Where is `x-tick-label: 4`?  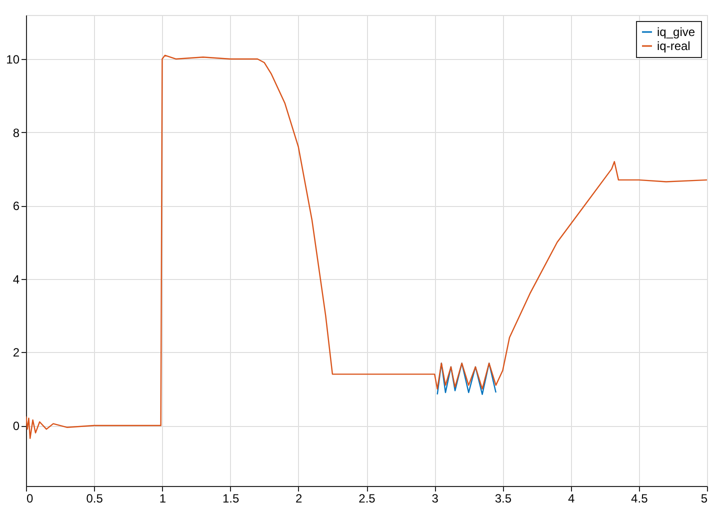 x-tick-label: 4 is located at coordinates (571, 499).